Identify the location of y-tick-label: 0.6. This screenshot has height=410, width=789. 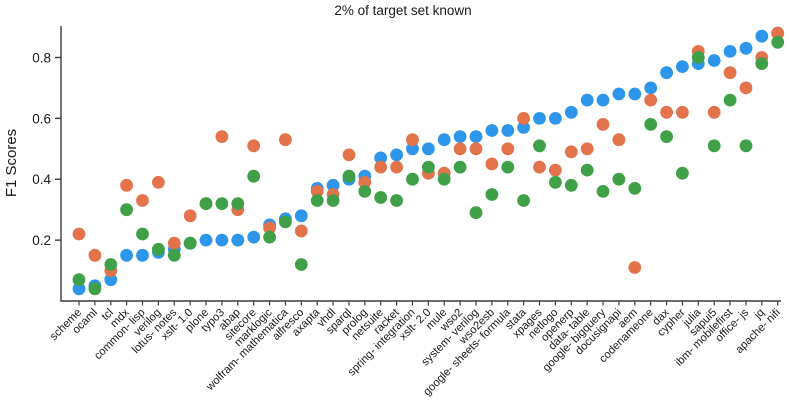
(41, 118).